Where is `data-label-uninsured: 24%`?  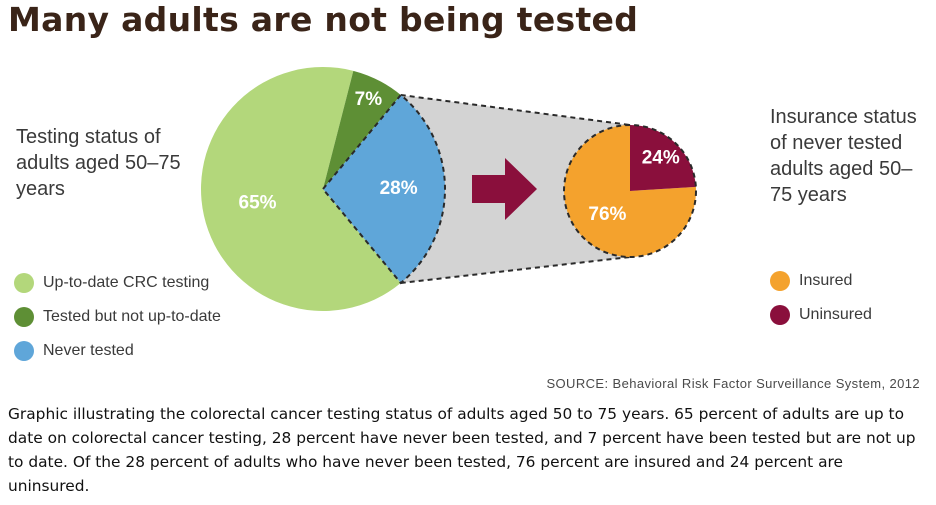
data-label-uninsured: 24% is located at coordinates (661, 157).